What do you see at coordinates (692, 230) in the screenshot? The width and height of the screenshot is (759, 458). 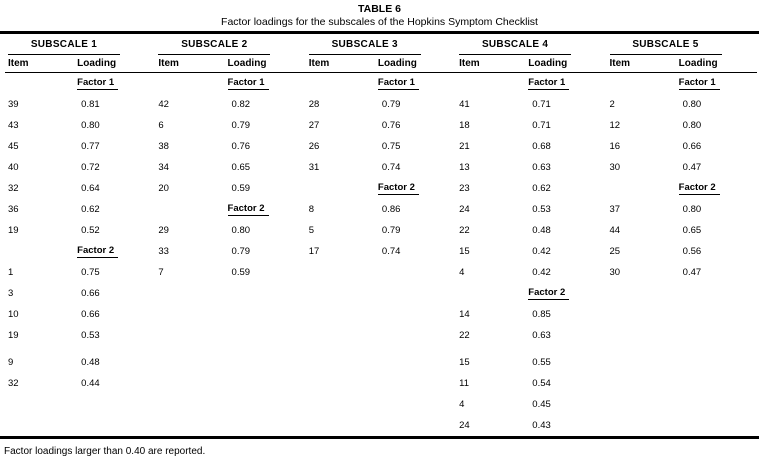 I see `loading-value: 0.65` at bounding box center [692, 230].